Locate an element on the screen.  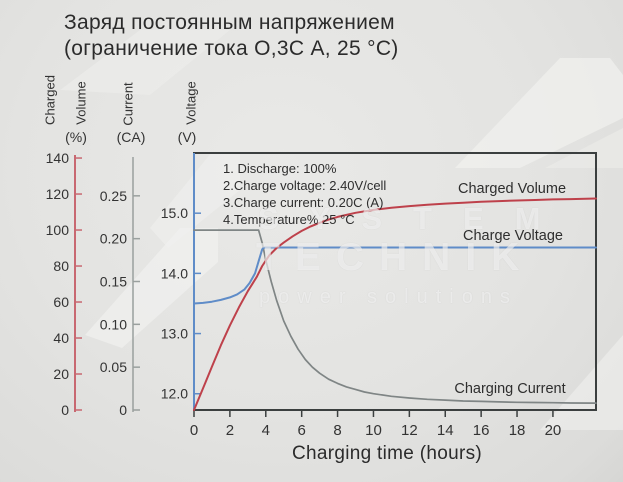
chart-title-line2: (ограничение тока О,3С А, 25 °C) is located at coordinates (231, 48).